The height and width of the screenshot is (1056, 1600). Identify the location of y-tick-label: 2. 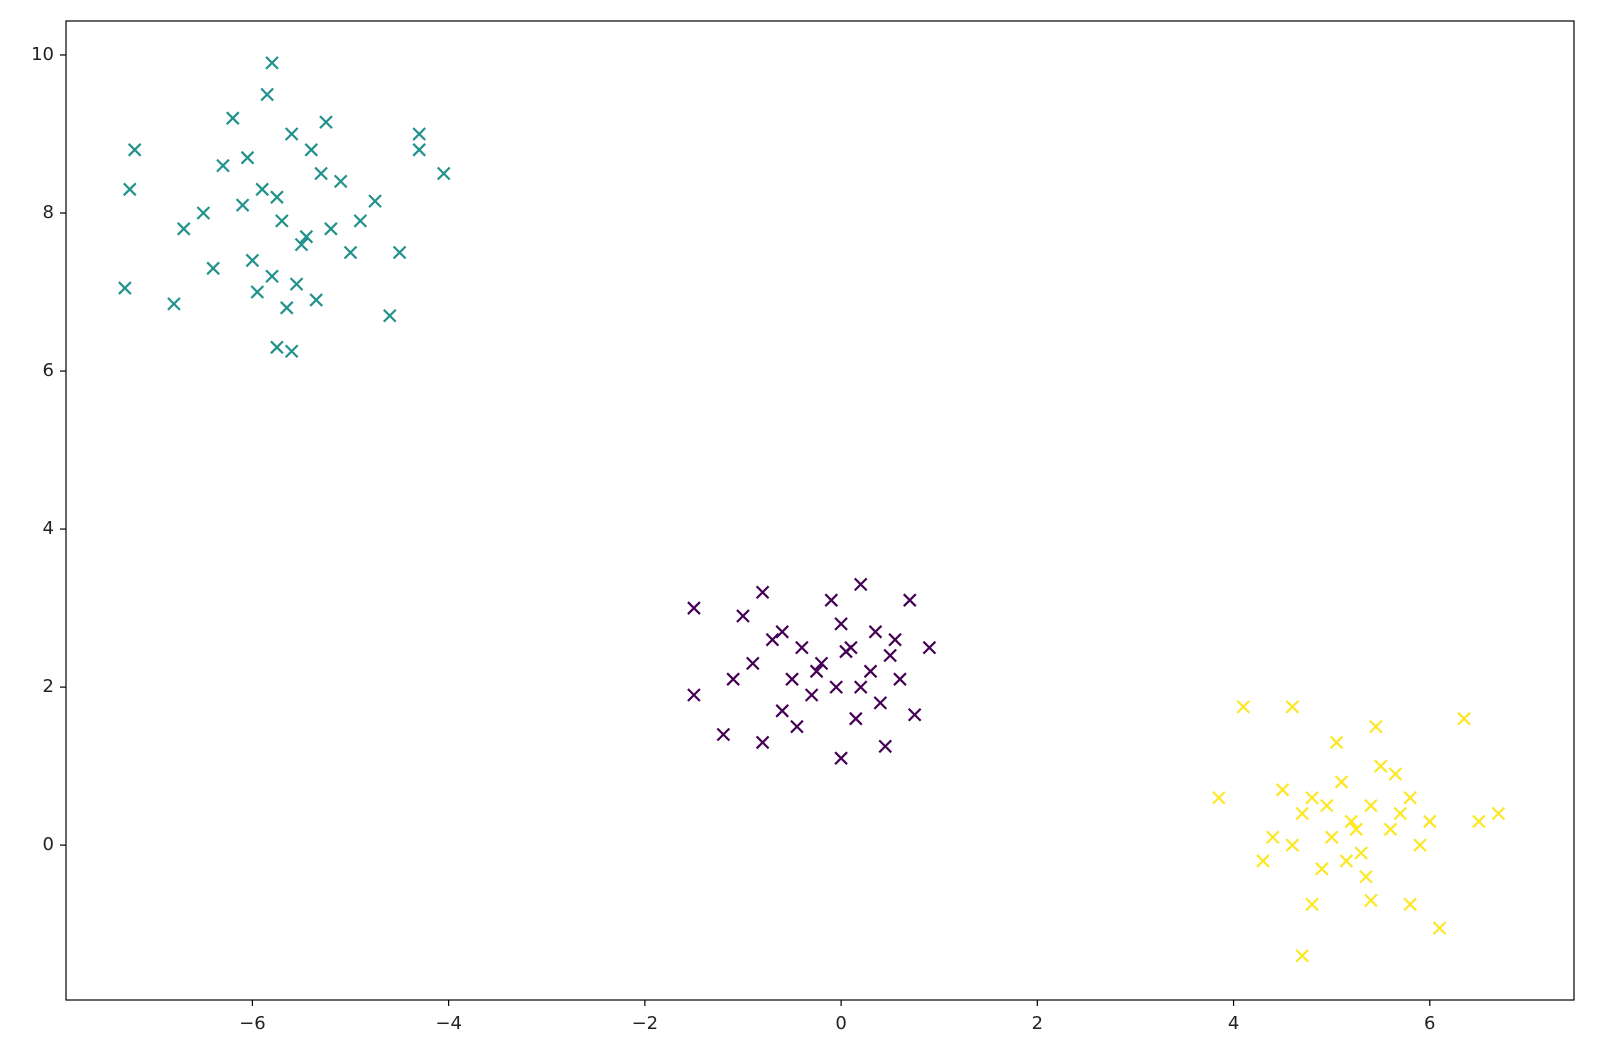
(48, 686).